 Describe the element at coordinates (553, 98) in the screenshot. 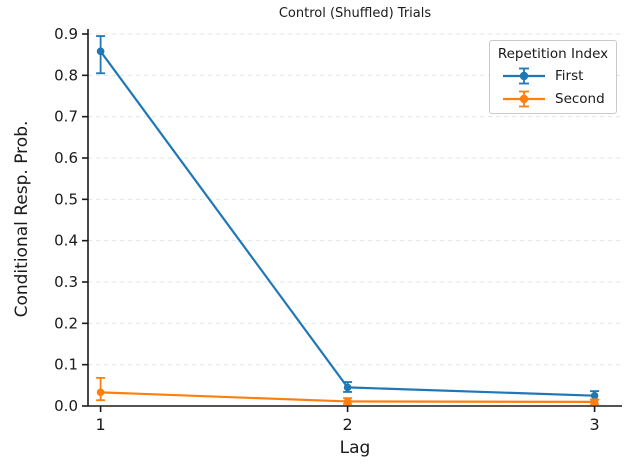

I see `legend-entry-second: Second` at that location.